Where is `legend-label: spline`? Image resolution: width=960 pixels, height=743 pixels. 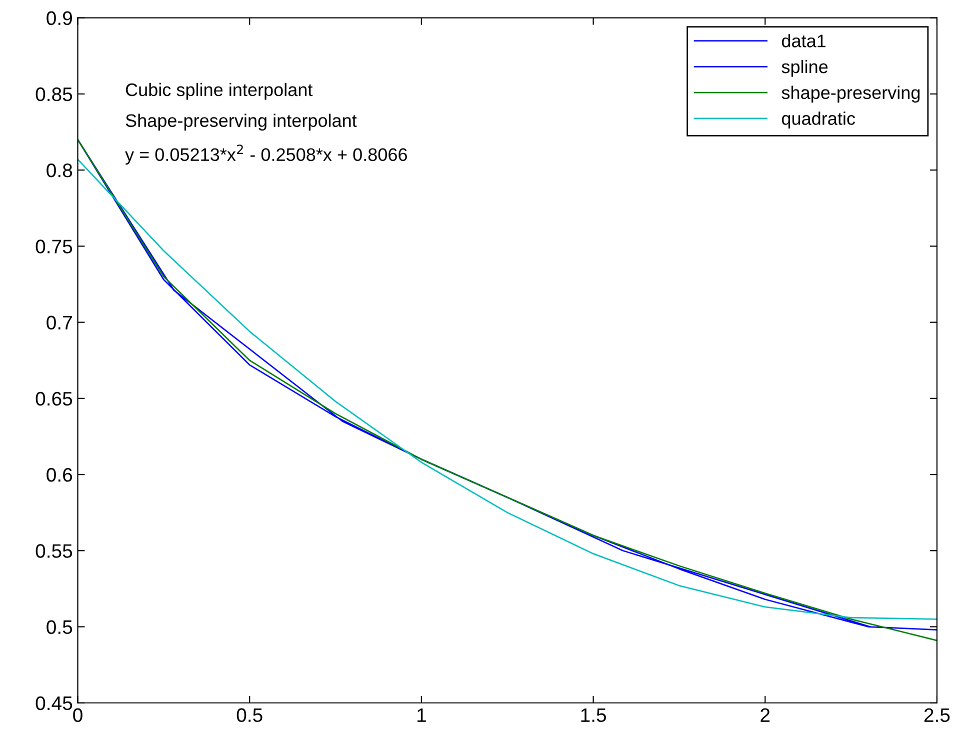 legend-label: spline is located at coordinates (805, 68).